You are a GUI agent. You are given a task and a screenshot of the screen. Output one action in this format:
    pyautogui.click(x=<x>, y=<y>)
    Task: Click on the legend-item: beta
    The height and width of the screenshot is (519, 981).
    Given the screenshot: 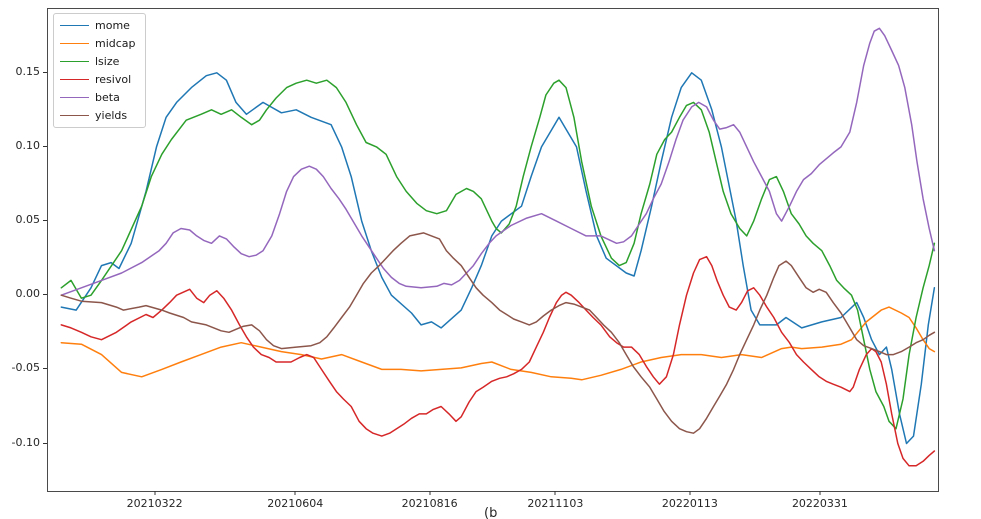 What is the action you would take?
    pyautogui.click(x=98, y=97)
    